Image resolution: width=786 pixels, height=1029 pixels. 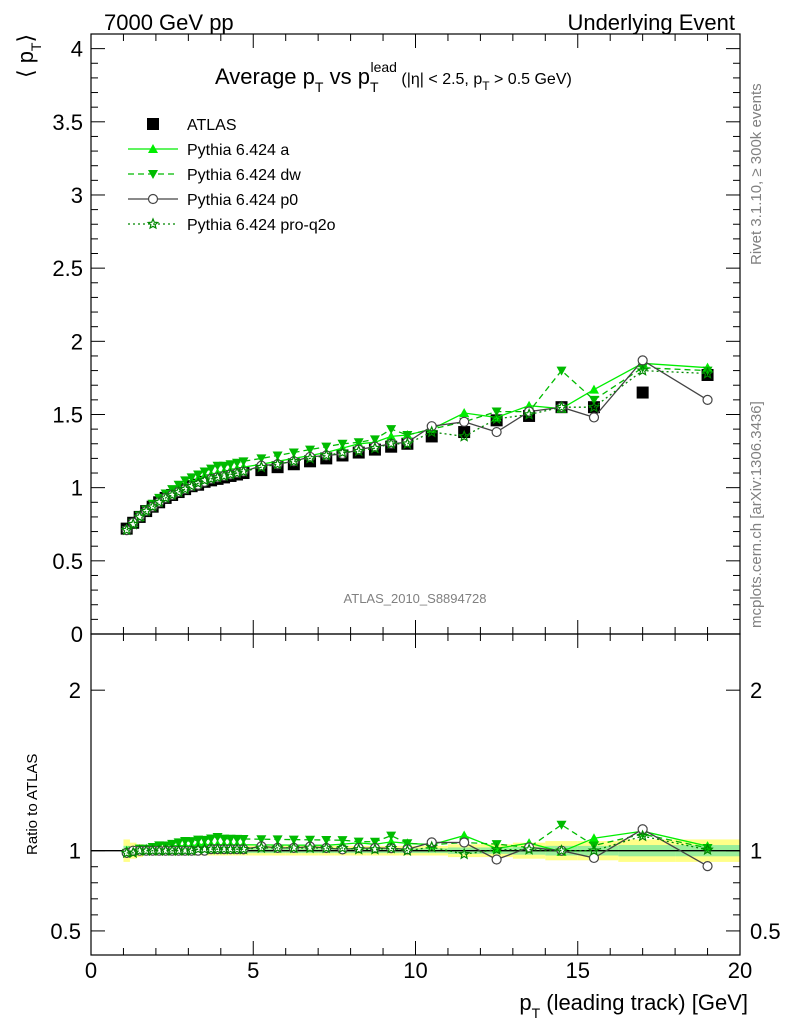 I want to click on analysis-tag: ATLAS_2010_S8894728, so click(x=415, y=598).